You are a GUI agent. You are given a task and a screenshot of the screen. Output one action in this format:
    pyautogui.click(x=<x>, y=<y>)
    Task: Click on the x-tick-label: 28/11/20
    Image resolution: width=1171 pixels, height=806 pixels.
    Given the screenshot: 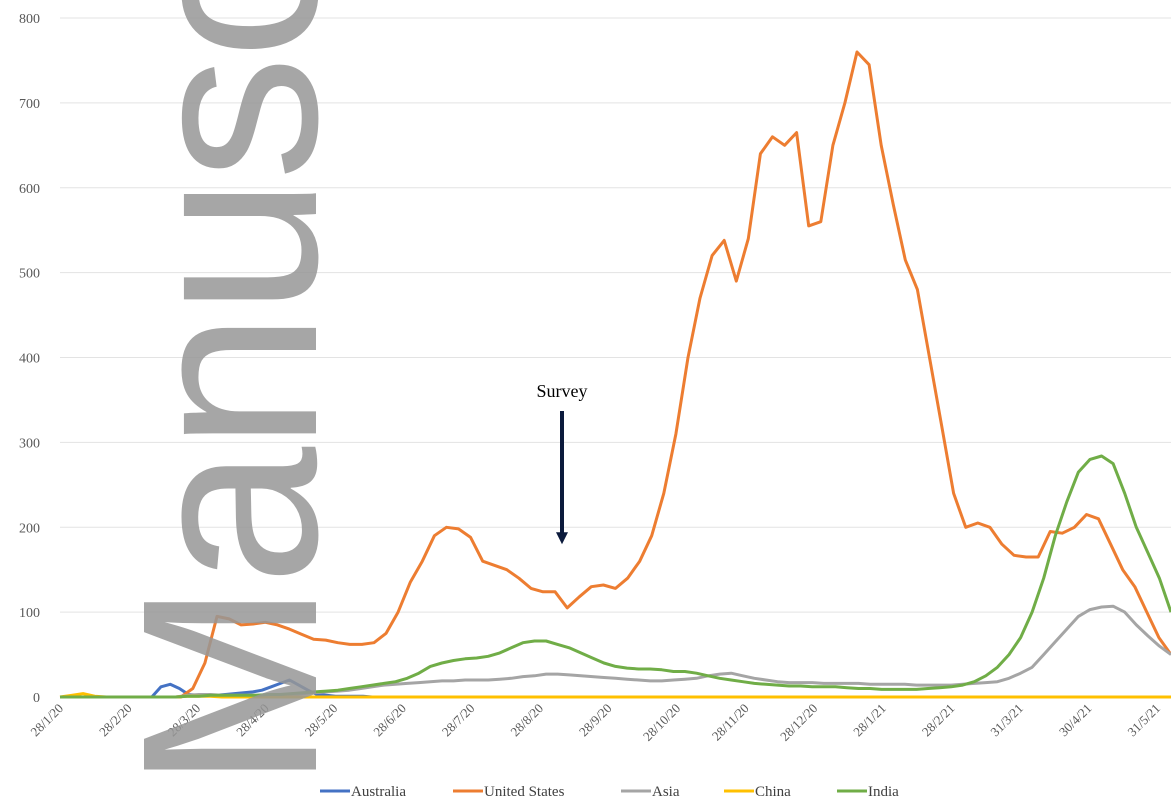 What is the action you would take?
    pyautogui.click(x=730, y=722)
    